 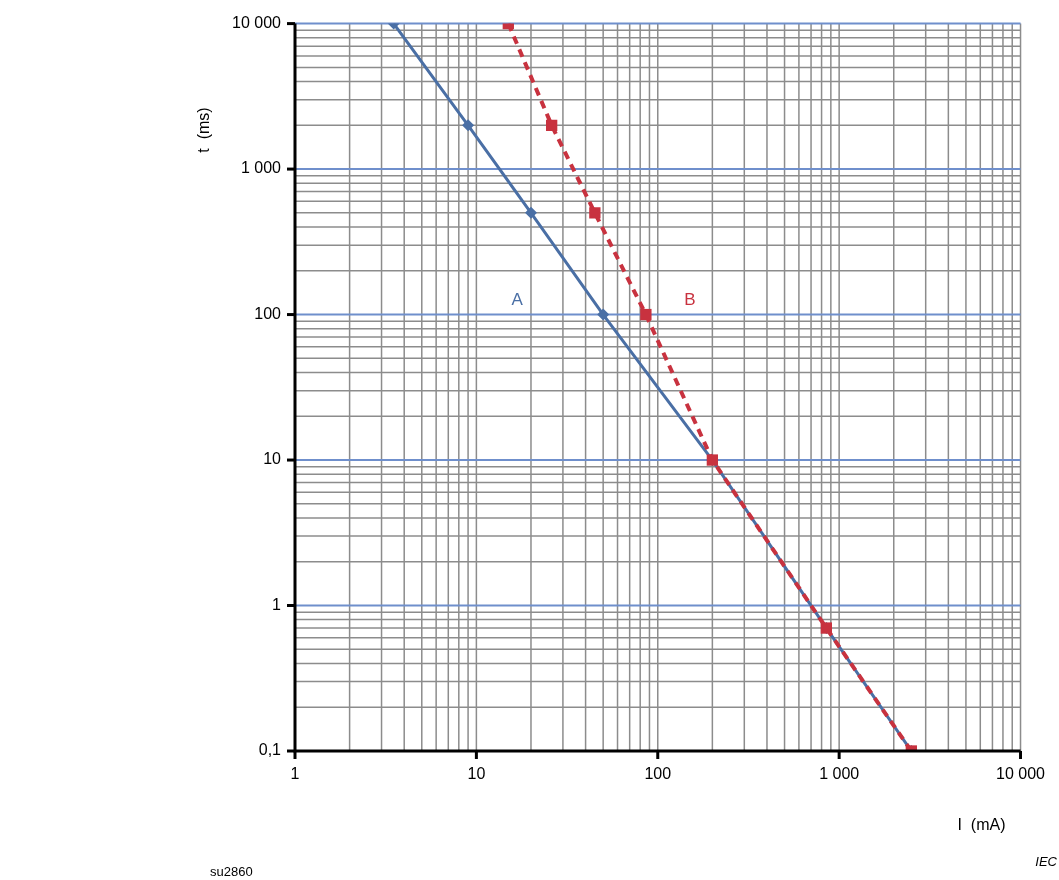 I want to click on series-label: B, so click(x=690, y=300).